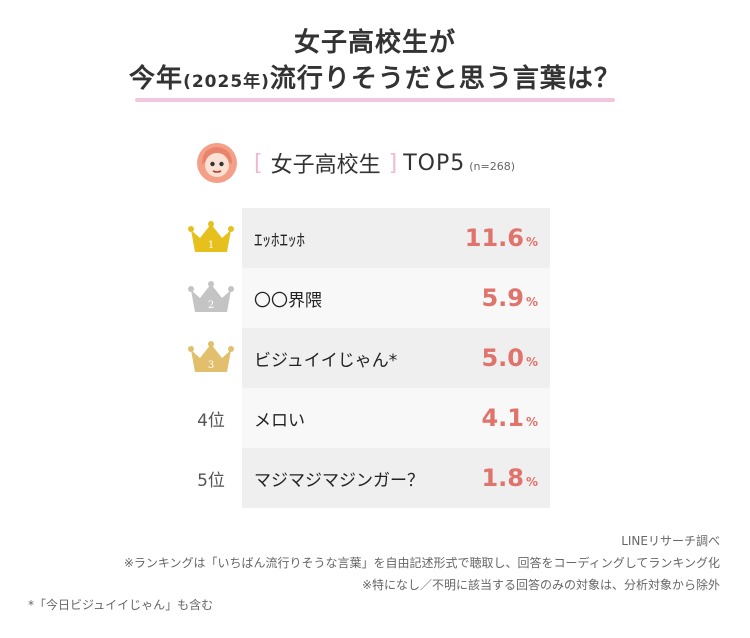 The image size is (750, 638). I want to click on gold-crown-icon: 1, so click(211, 236).